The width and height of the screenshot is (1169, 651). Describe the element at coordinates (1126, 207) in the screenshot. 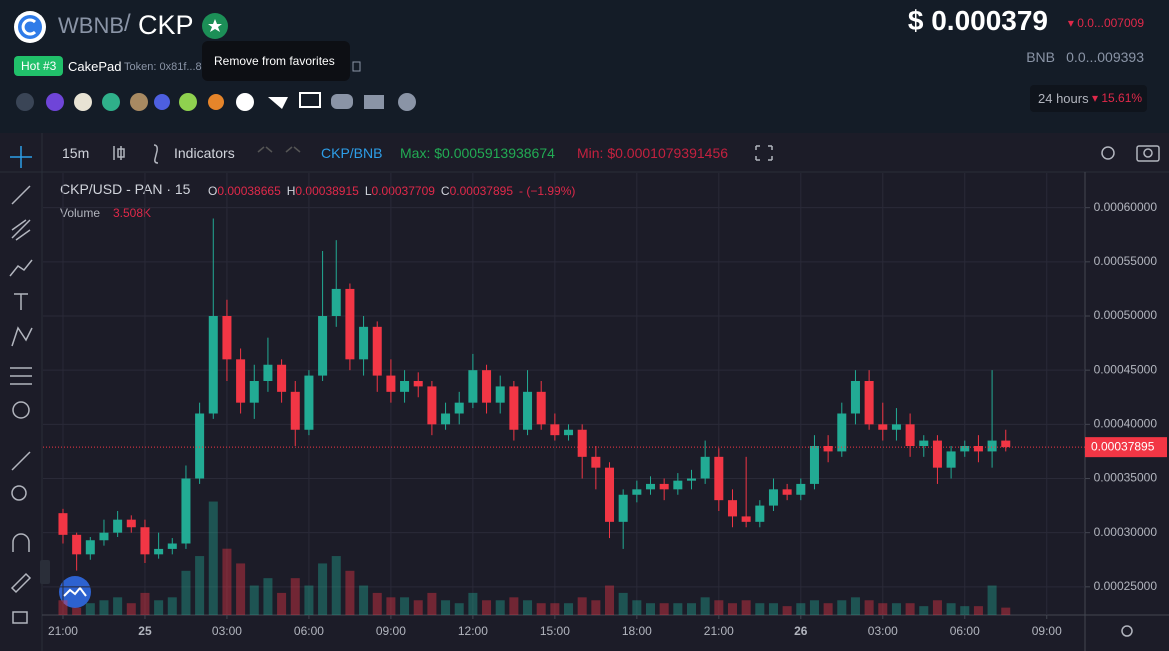

I see `y-tick-label: 0.00060000` at that location.